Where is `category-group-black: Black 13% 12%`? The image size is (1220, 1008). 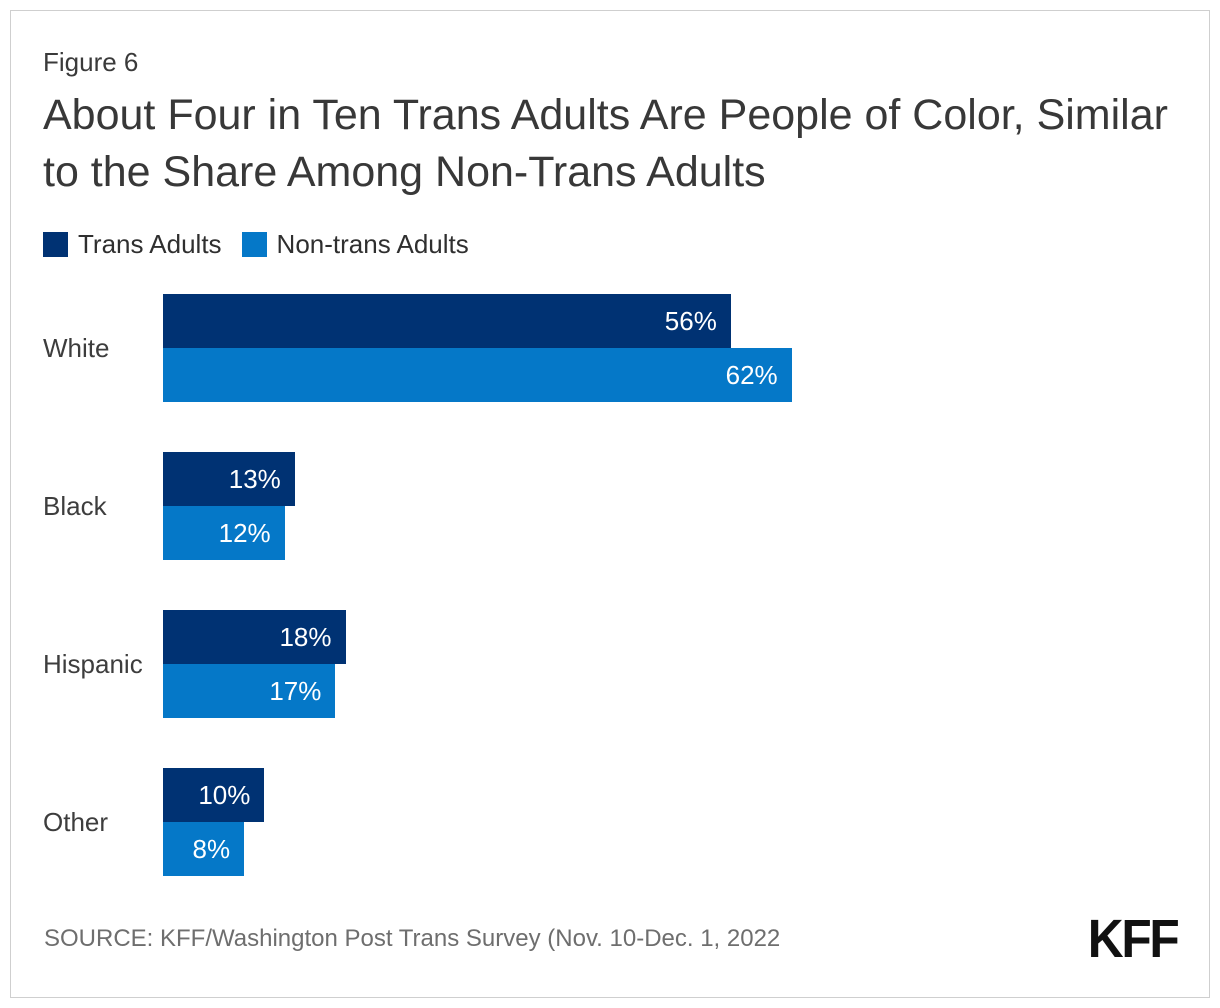
category-group-black: Black 13% 12% is located at coordinates (610, 506).